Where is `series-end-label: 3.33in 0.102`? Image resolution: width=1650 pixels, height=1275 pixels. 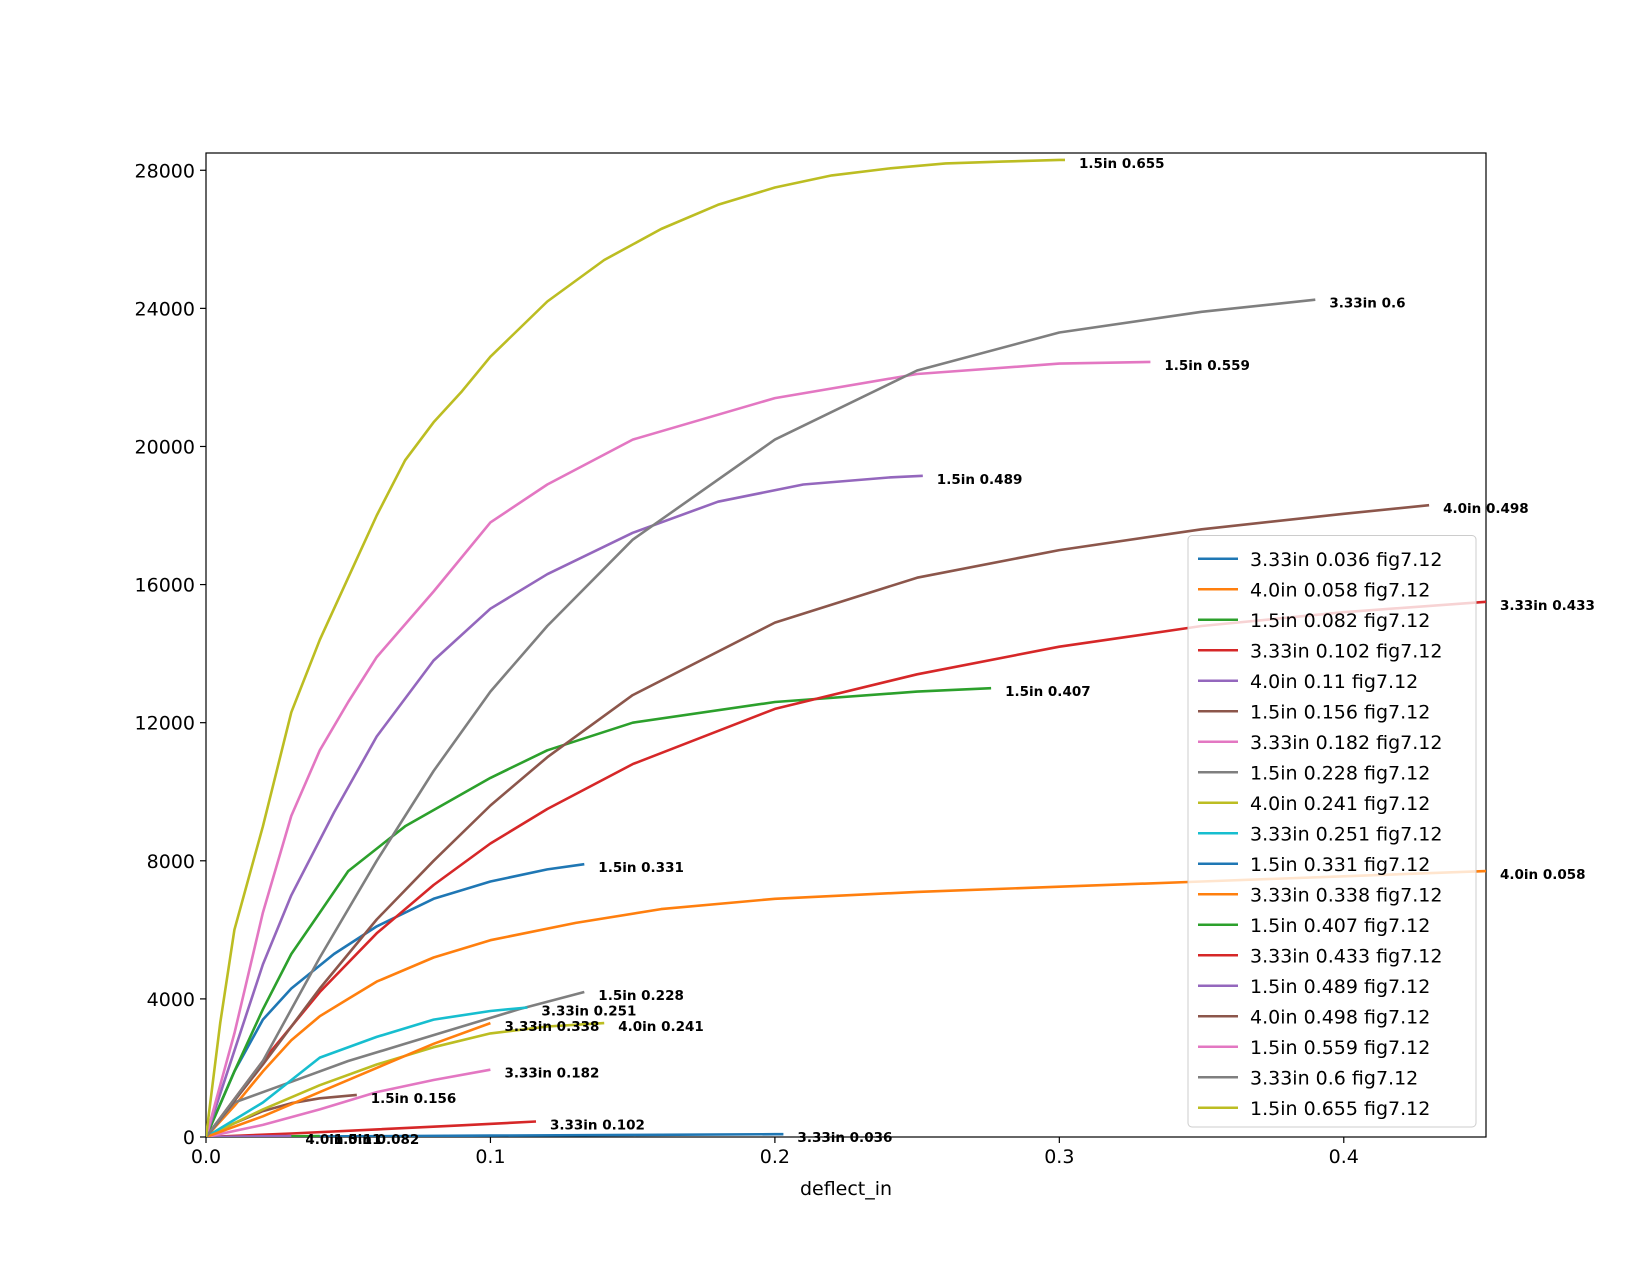
series-end-label: 3.33in 0.102 is located at coordinates (597, 1125).